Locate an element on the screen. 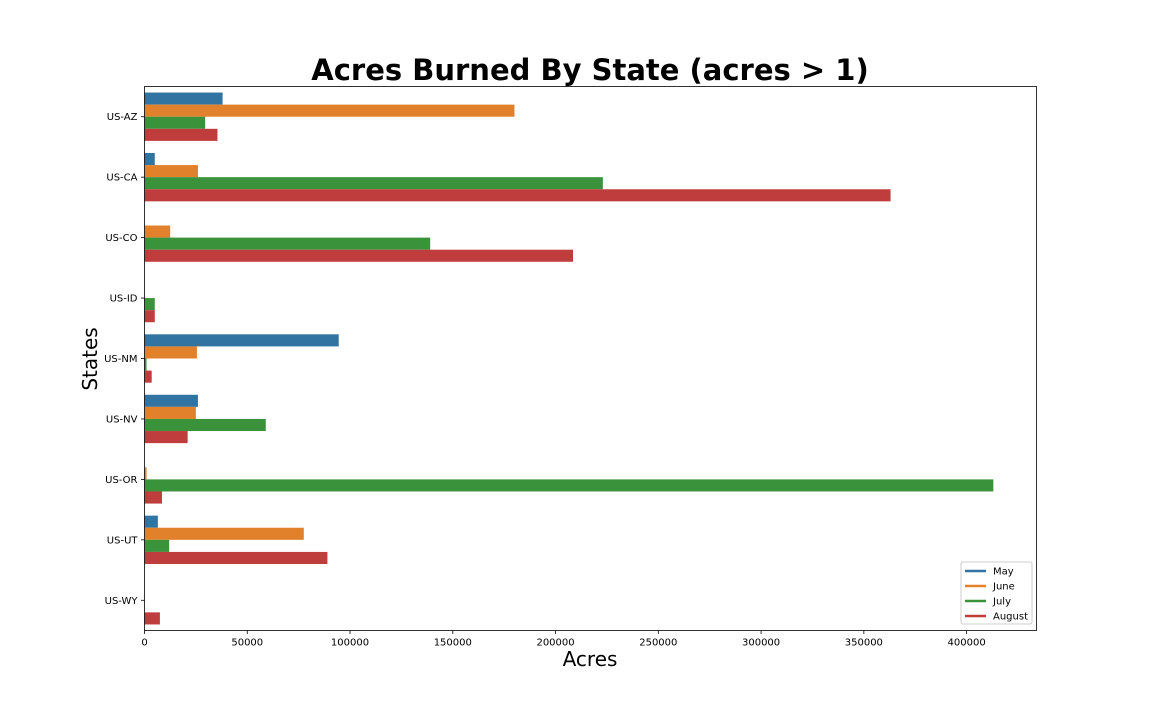 This screenshot has width=1152, height=720. y-tick-label: US-NM is located at coordinates (120, 359).